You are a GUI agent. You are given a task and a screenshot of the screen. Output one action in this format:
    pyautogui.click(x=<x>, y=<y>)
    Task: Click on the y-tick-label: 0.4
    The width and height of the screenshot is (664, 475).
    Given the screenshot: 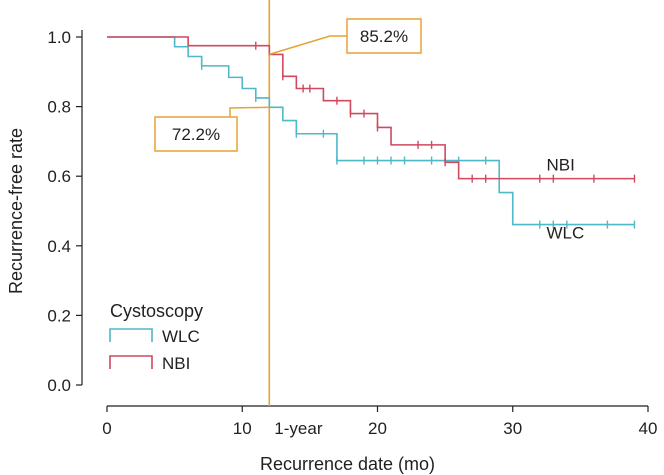 What is the action you would take?
    pyautogui.click(x=59, y=246)
    